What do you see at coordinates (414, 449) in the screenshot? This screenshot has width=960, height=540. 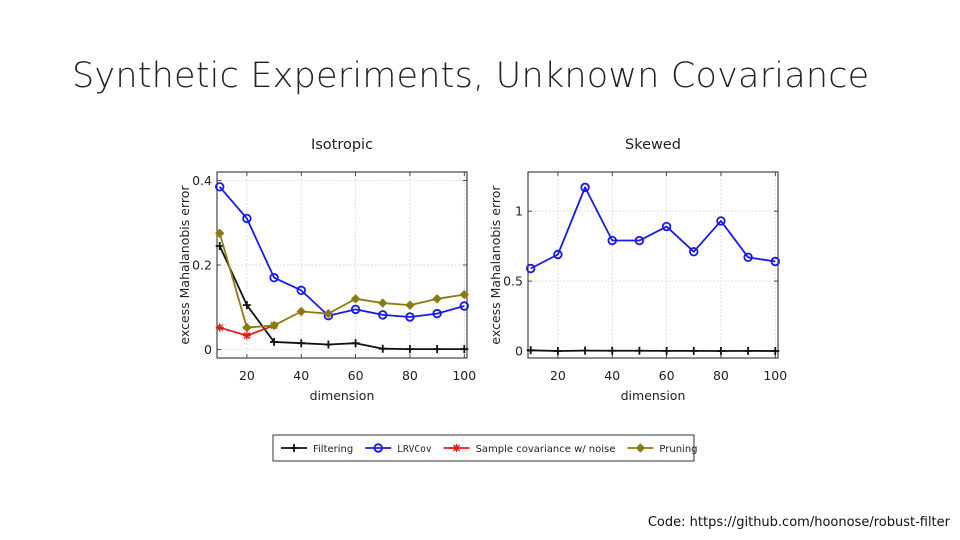 I see `legend-label: LRVCov` at bounding box center [414, 449].